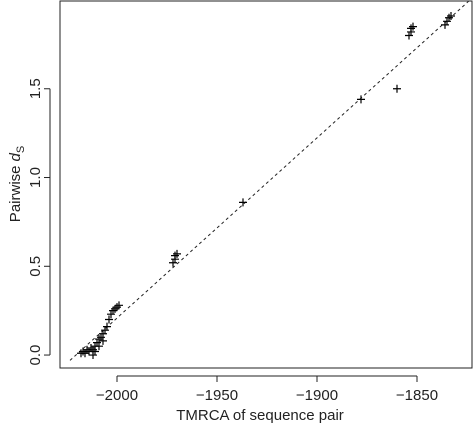 The height and width of the screenshot is (436, 474). I want to click on x-tick-label: −1900, so click(317, 395).